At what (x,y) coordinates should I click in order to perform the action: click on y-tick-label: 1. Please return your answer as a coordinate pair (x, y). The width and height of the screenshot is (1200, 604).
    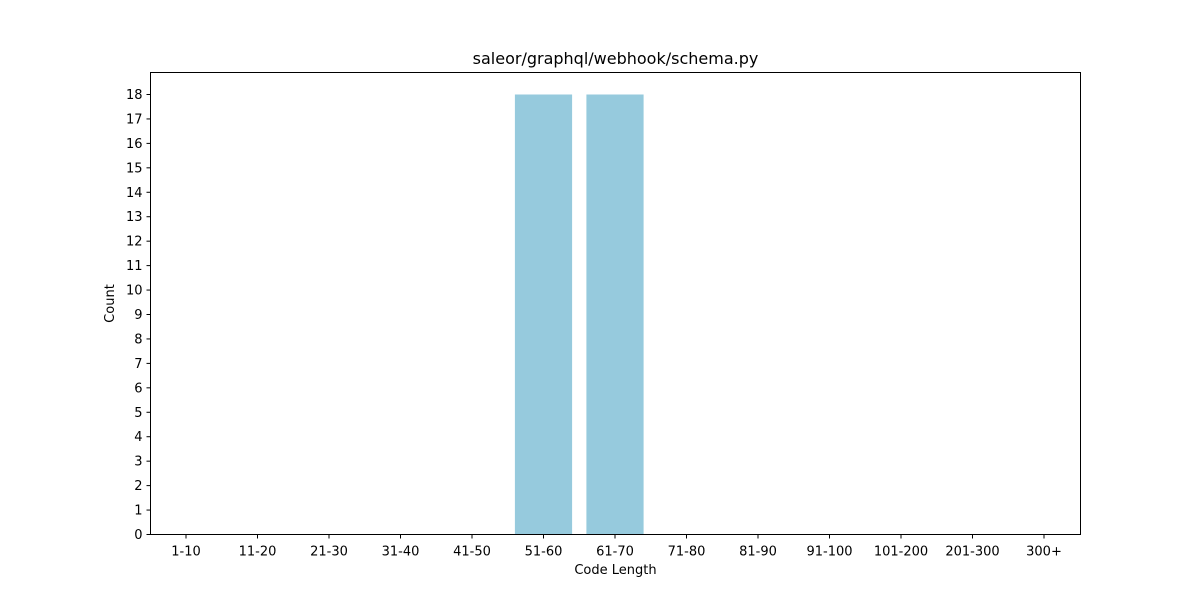
    Looking at the image, I should click on (138, 511).